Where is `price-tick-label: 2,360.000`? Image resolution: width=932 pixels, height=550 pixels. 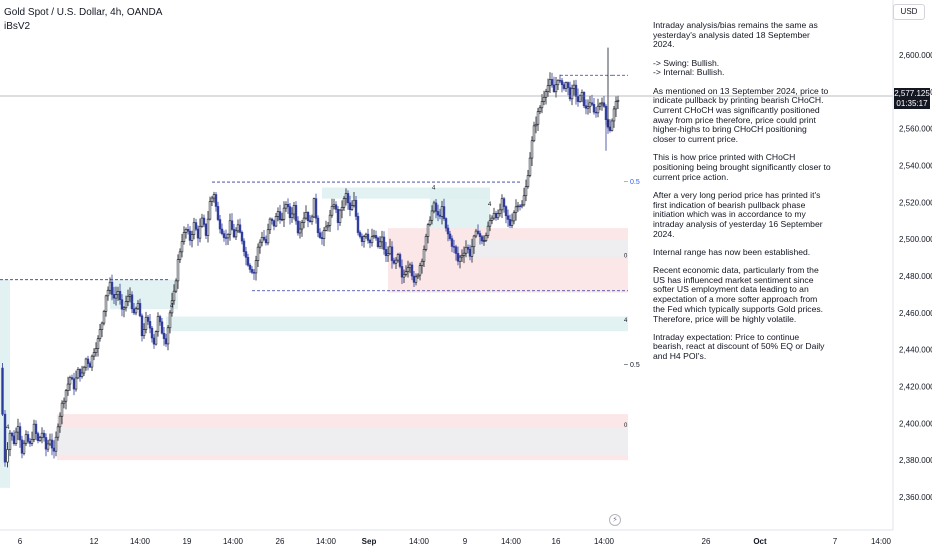
price-tick-label: 2,360.000 is located at coordinates (915, 497).